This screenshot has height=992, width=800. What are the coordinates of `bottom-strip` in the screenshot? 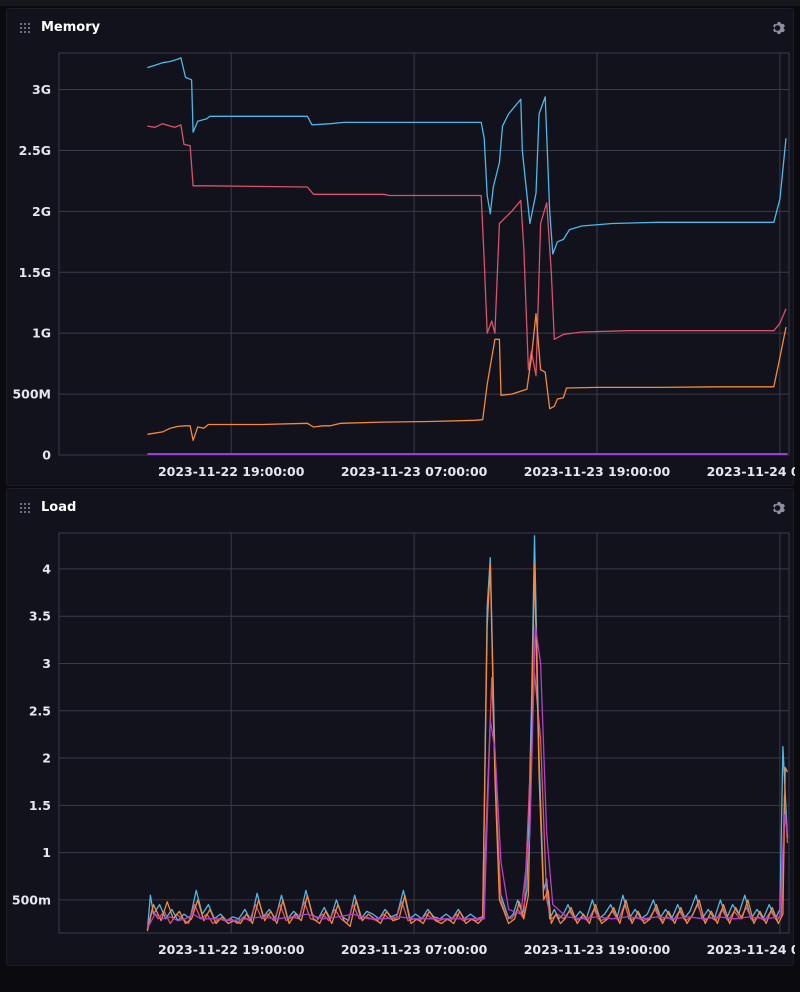 It's located at (400, 980).